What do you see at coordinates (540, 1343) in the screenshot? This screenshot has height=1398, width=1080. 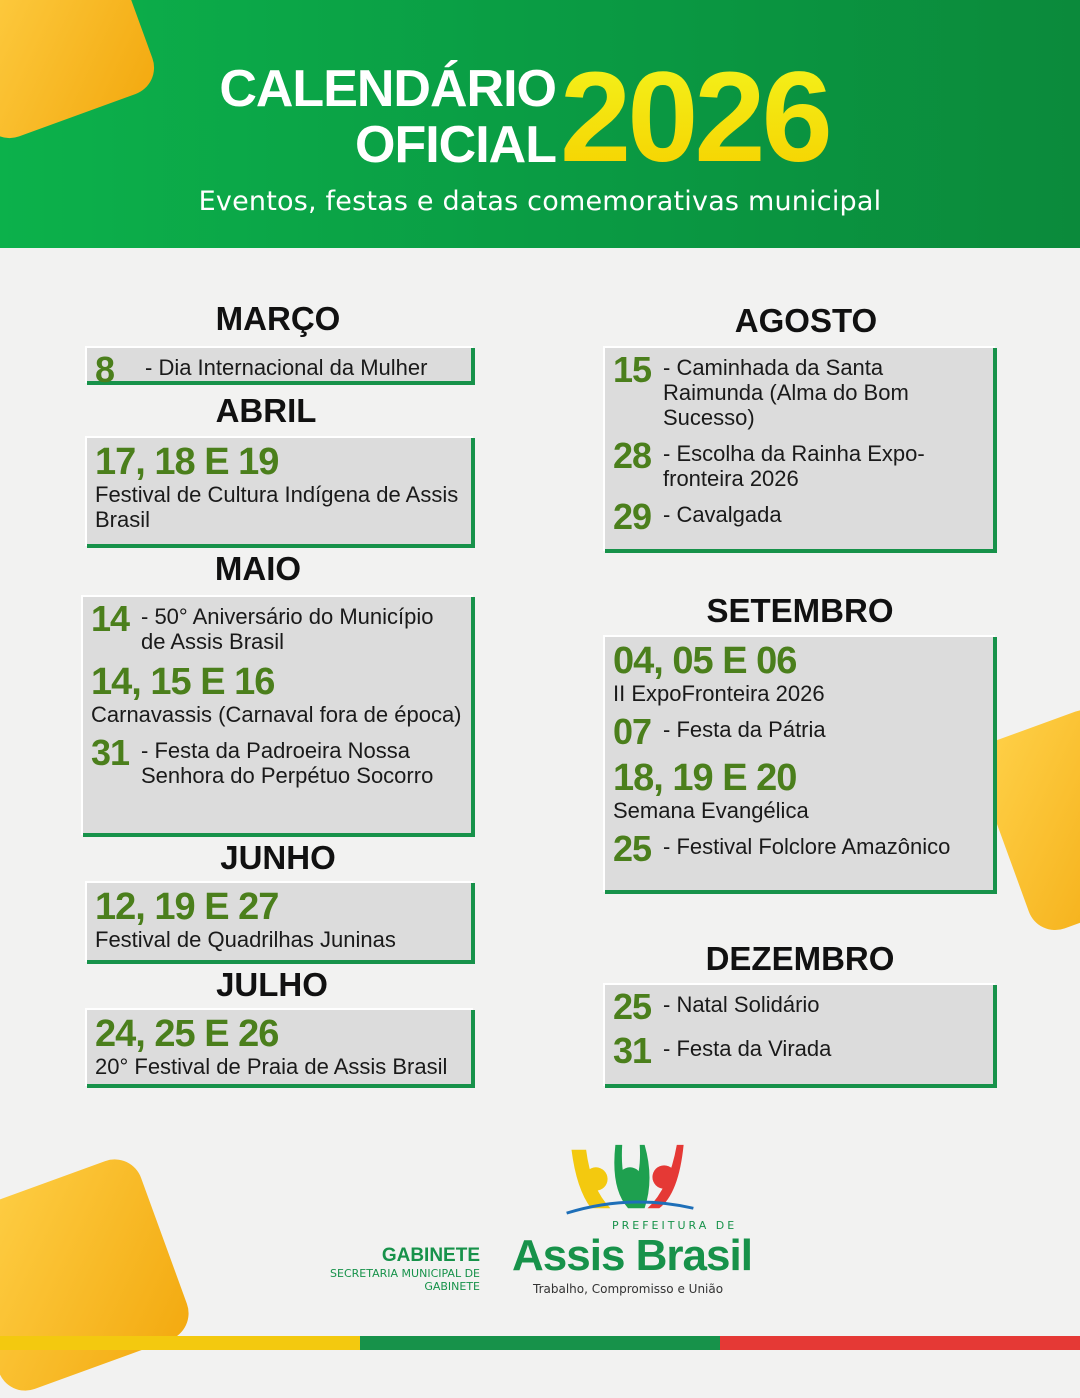 I see `footer-stripe-green` at bounding box center [540, 1343].